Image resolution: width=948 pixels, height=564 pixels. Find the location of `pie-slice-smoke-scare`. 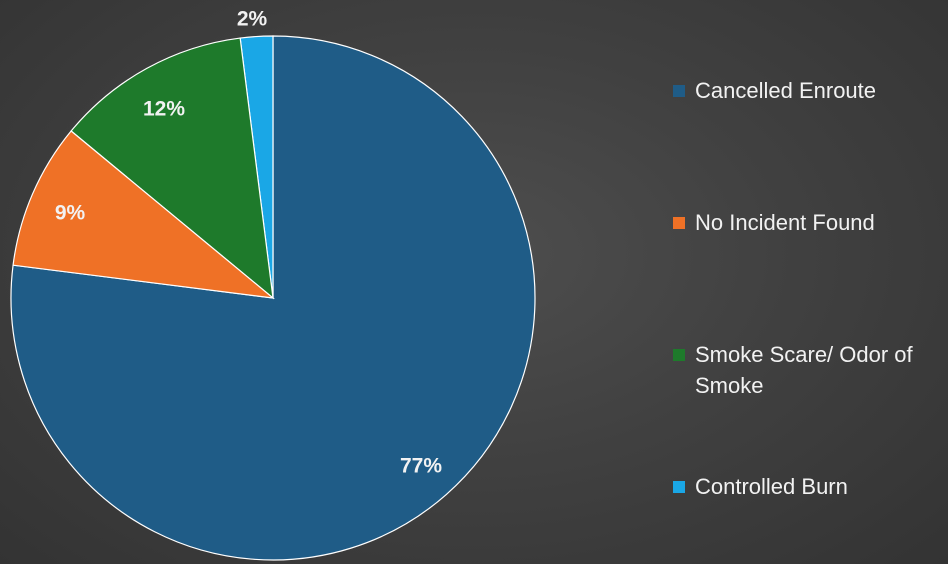

pie-slice-smoke-scare is located at coordinates (172, 168).